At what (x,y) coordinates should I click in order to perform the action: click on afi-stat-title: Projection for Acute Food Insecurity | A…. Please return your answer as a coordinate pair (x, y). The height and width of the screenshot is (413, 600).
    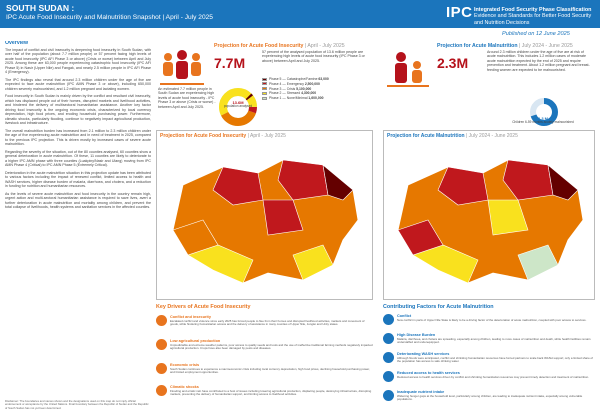
    Looking at the image, I should click on (279, 46).